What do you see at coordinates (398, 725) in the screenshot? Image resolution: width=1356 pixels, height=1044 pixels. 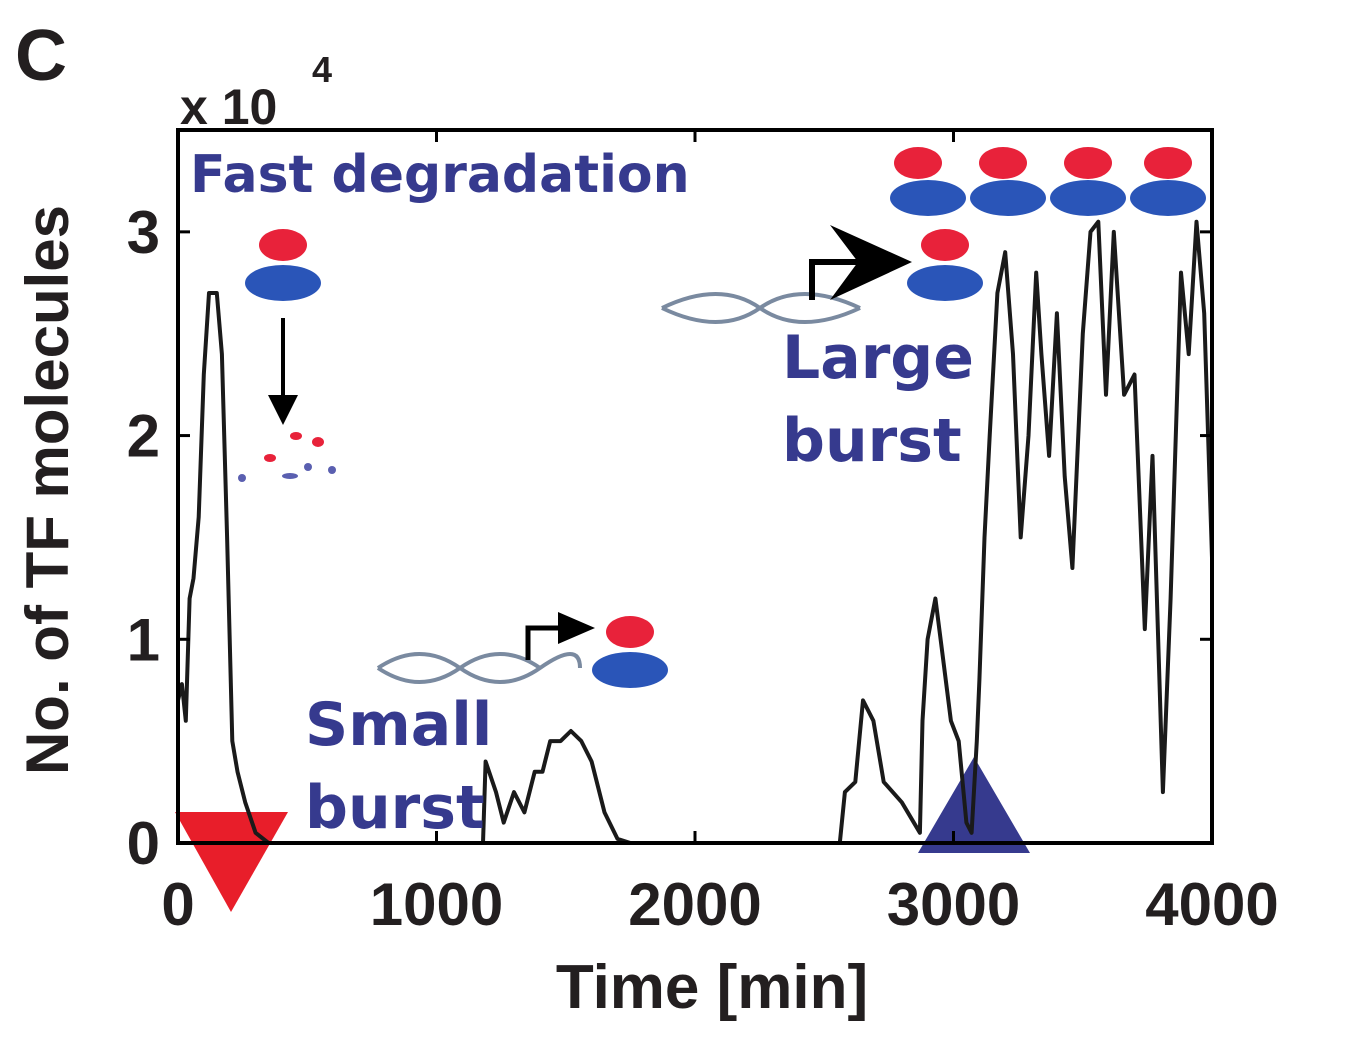 I see `annotation: Small` at bounding box center [398, 725].